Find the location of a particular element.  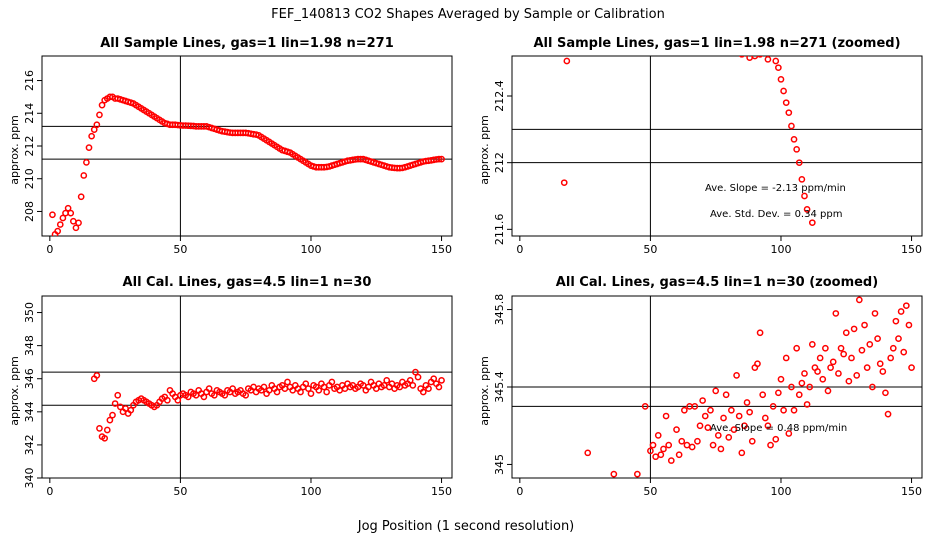

x-tick-label: 0 is located at coordinates (519, 249).